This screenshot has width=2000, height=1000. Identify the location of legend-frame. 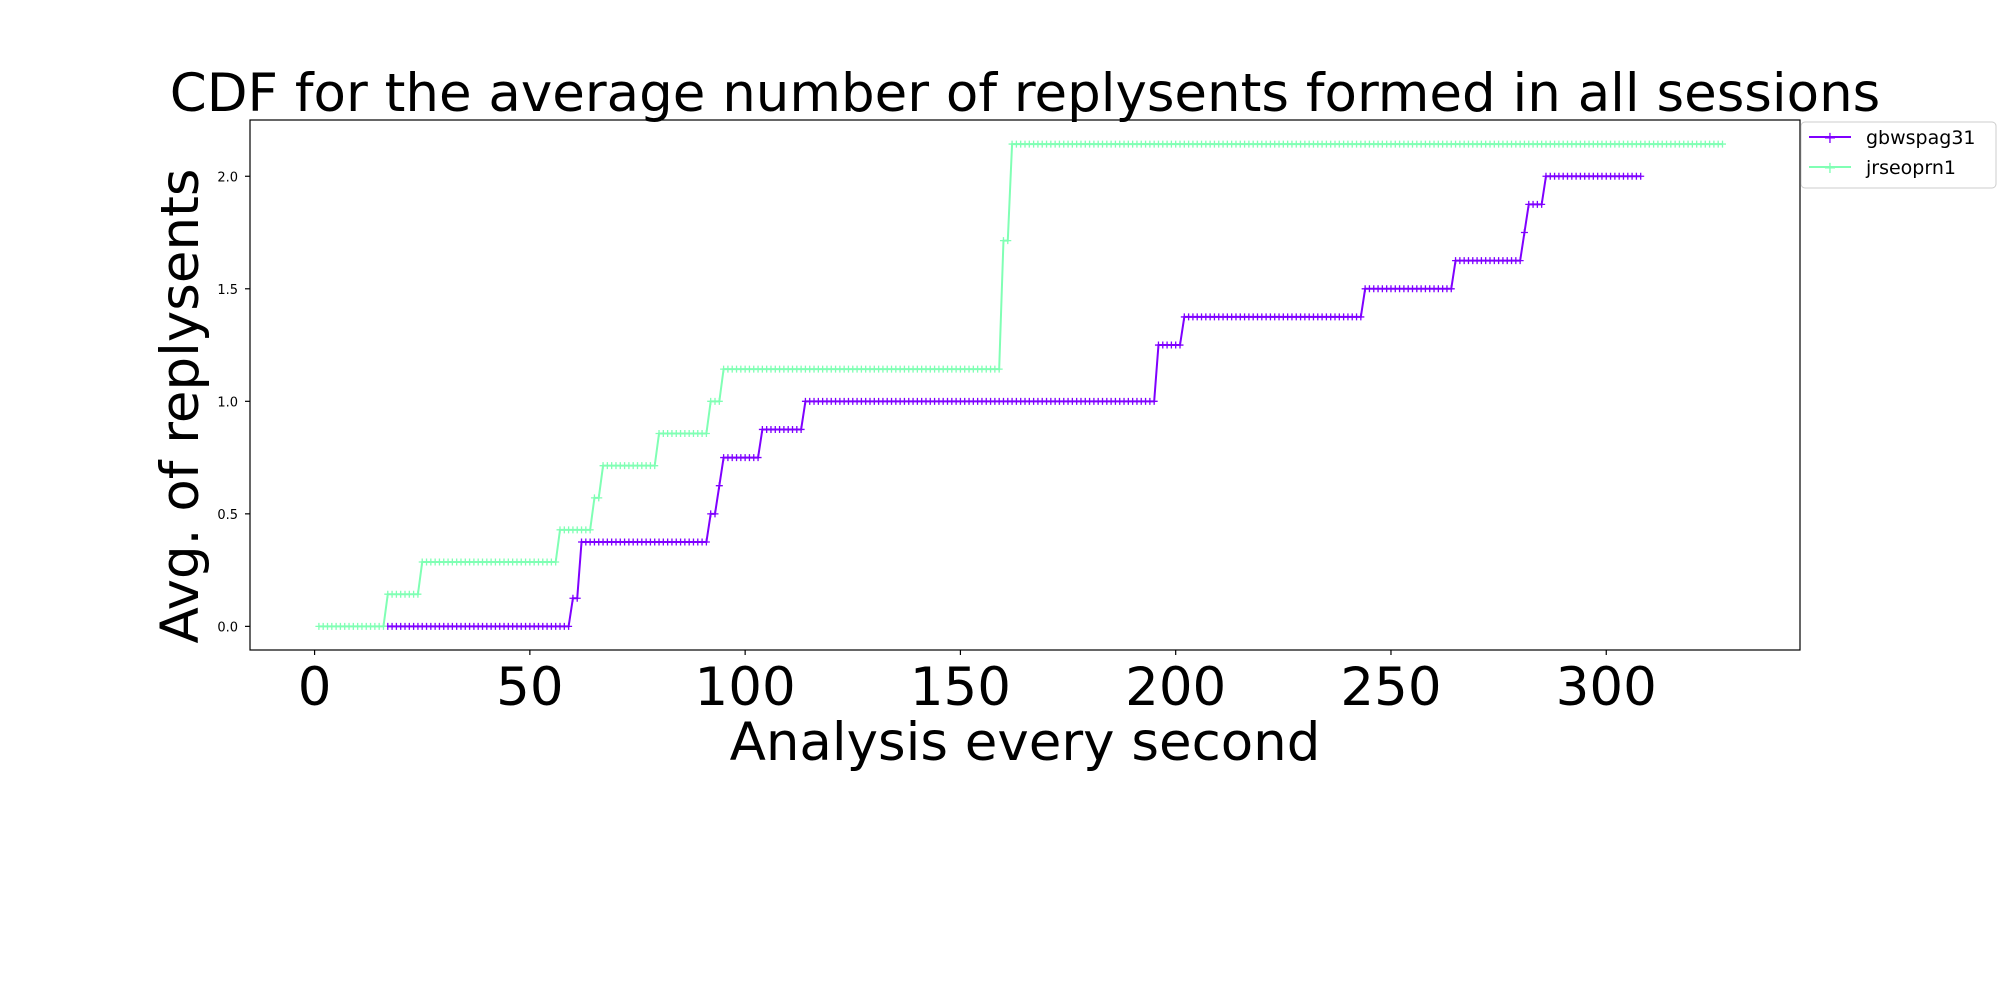
(1898, 155).